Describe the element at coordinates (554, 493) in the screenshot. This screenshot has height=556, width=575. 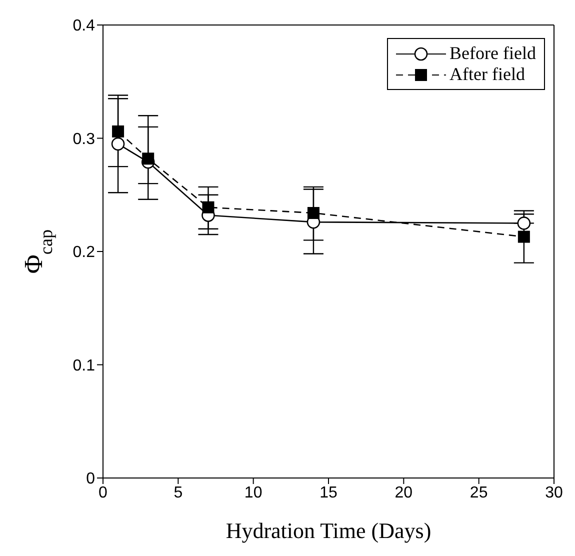
I see `x-tick-label: 30` at that location.